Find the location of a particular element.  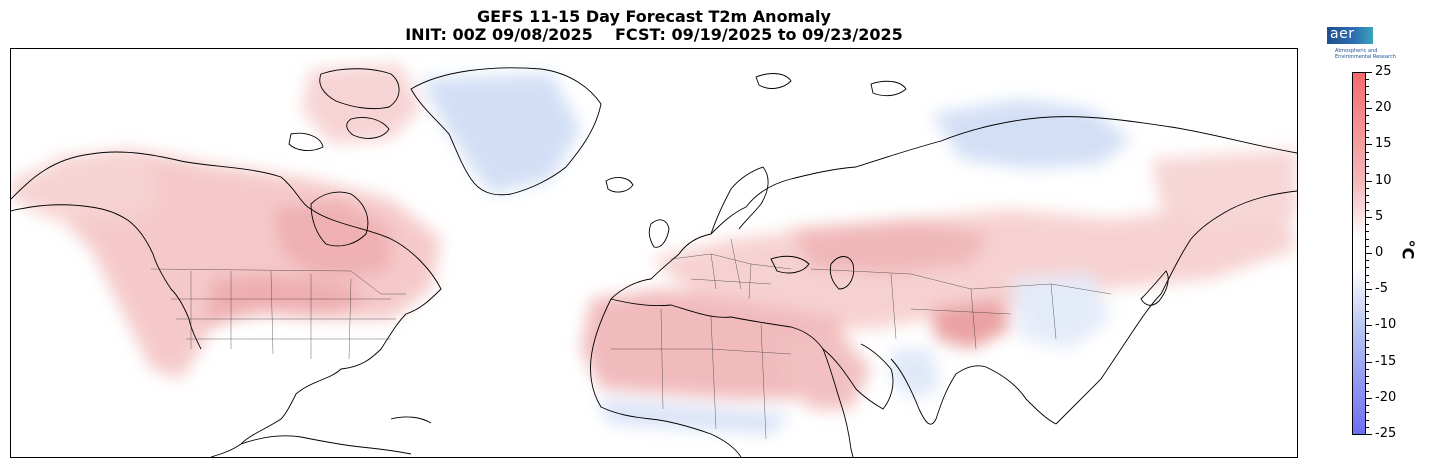

warm-core-kazakhstan is located at coordinates (891, 246).